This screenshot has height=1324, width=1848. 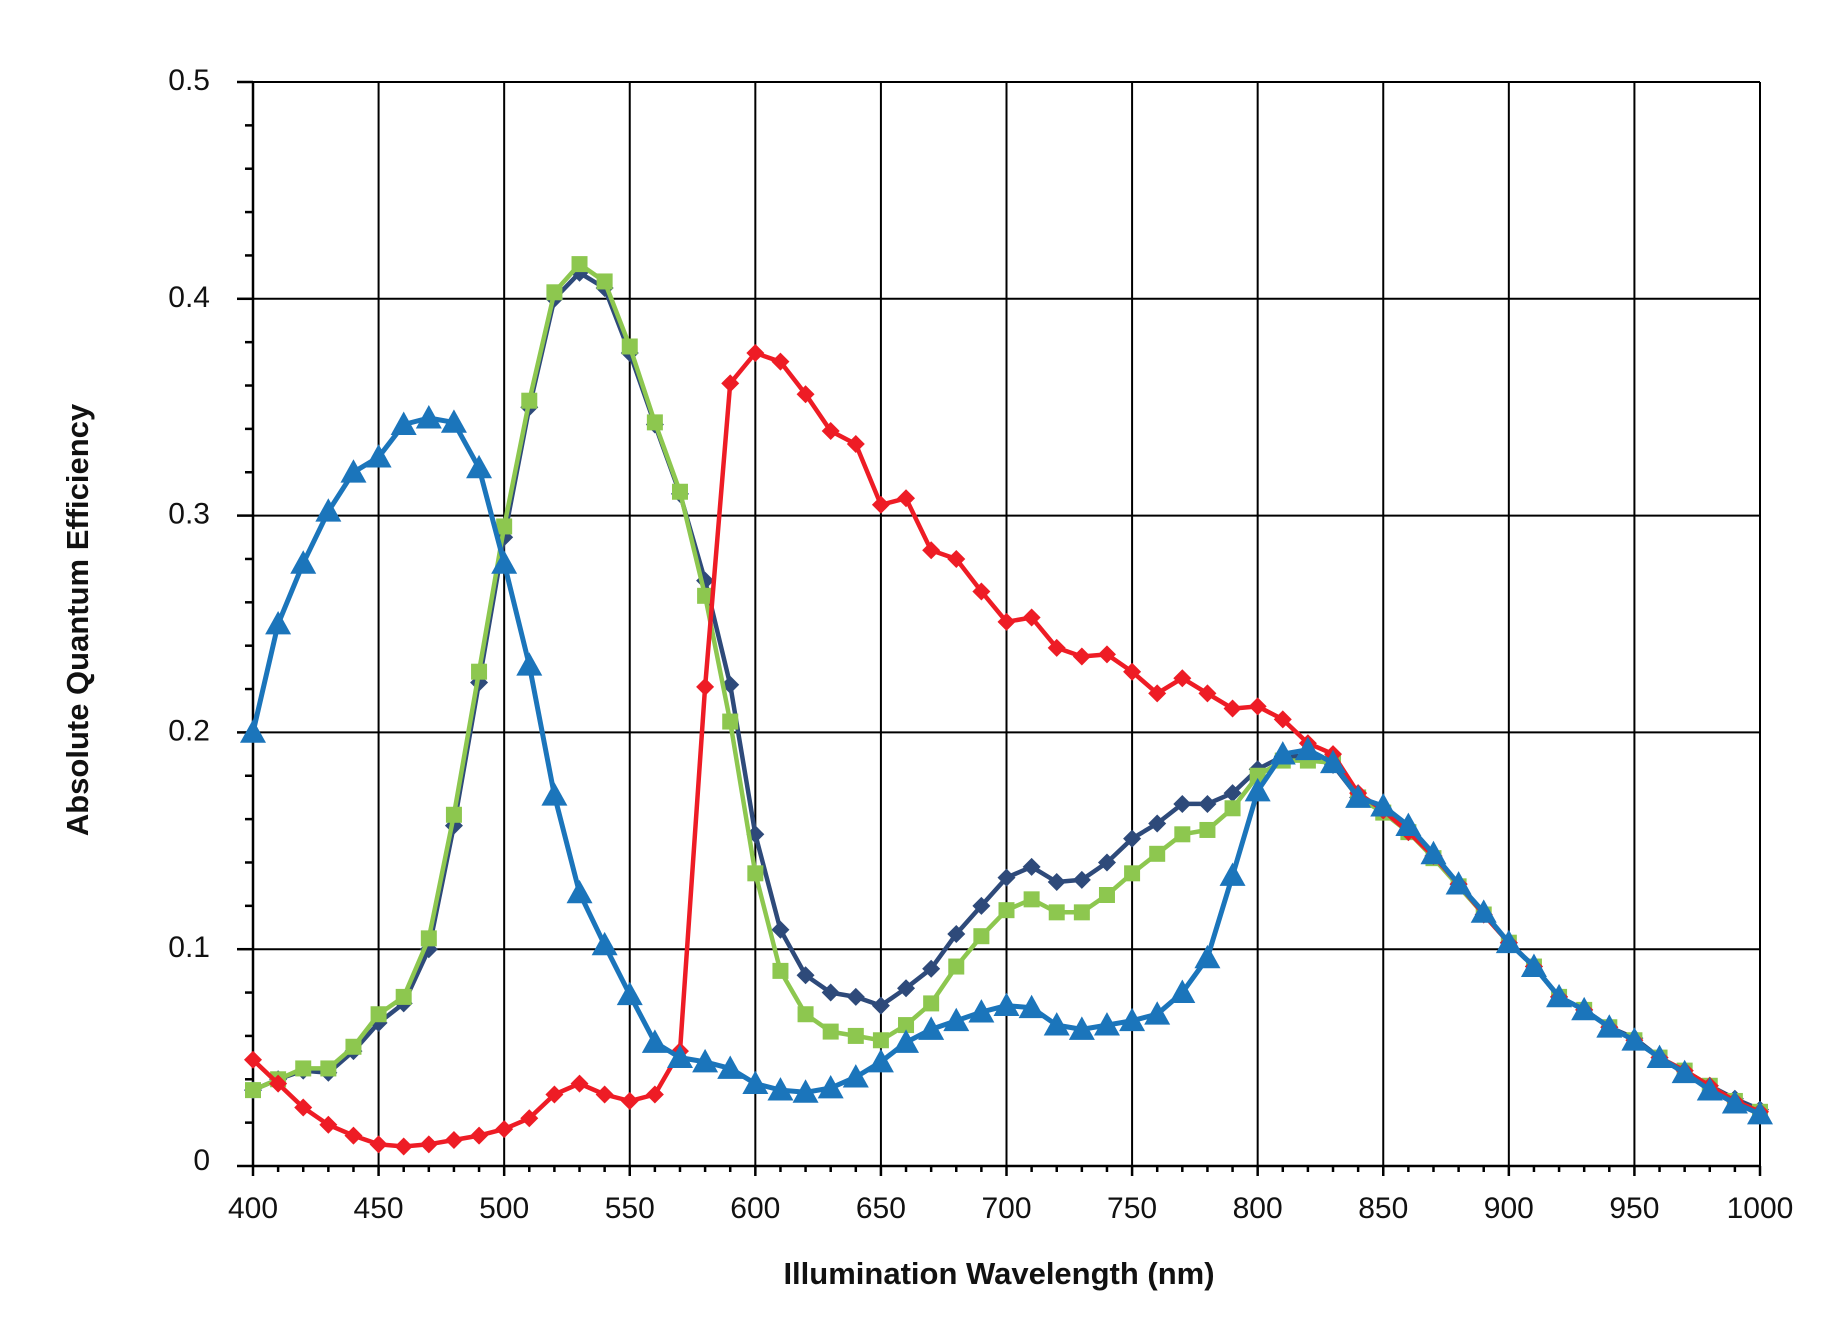 What do you see at coordinates (379, 1208) in the screenshot?
I see `x-tick-label: 450` at bounding box center [379, 1208].